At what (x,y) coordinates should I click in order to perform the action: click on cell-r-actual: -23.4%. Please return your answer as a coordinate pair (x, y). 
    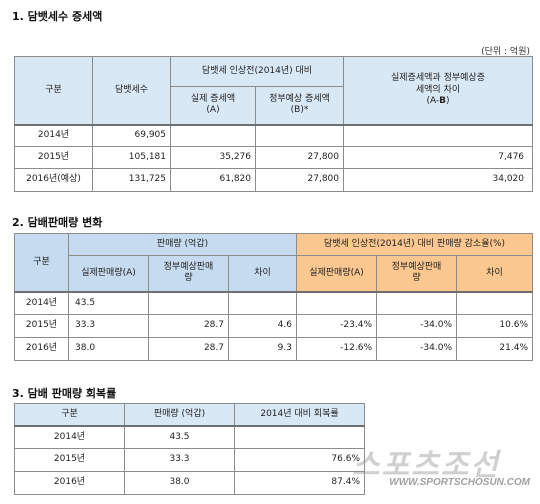
    Looking at the image, I should click on (336, 326).